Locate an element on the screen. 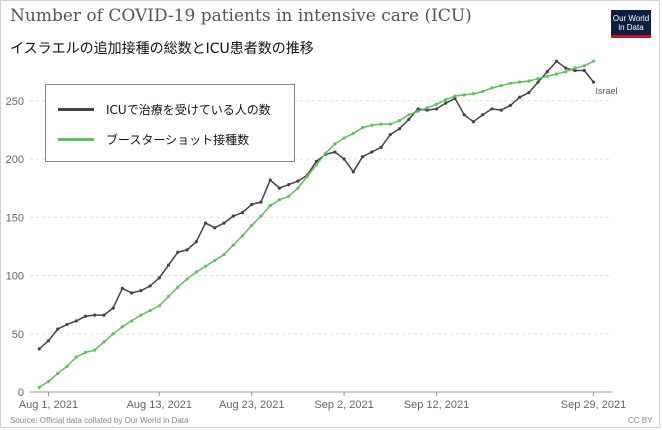 The width and height of the screenshot is (662, 430). legend-item-icu: ICUで治療を受けている人の数 is located at coordinates (164, 109).